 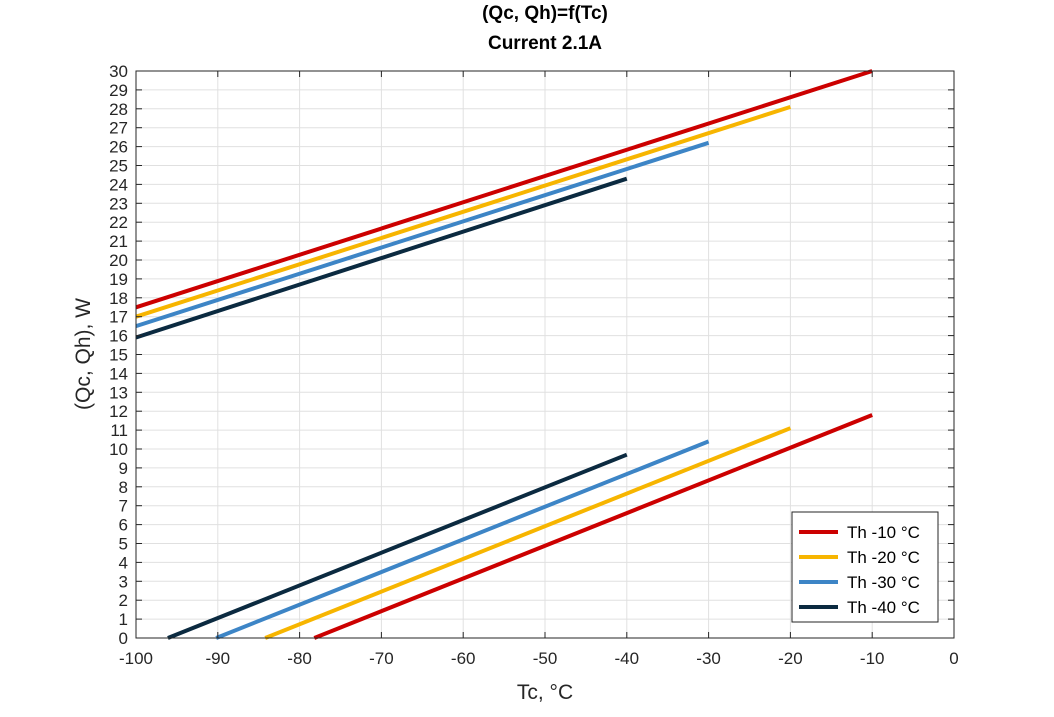 I want to click on y-tick-label: 20, so click(x=118, y=260).